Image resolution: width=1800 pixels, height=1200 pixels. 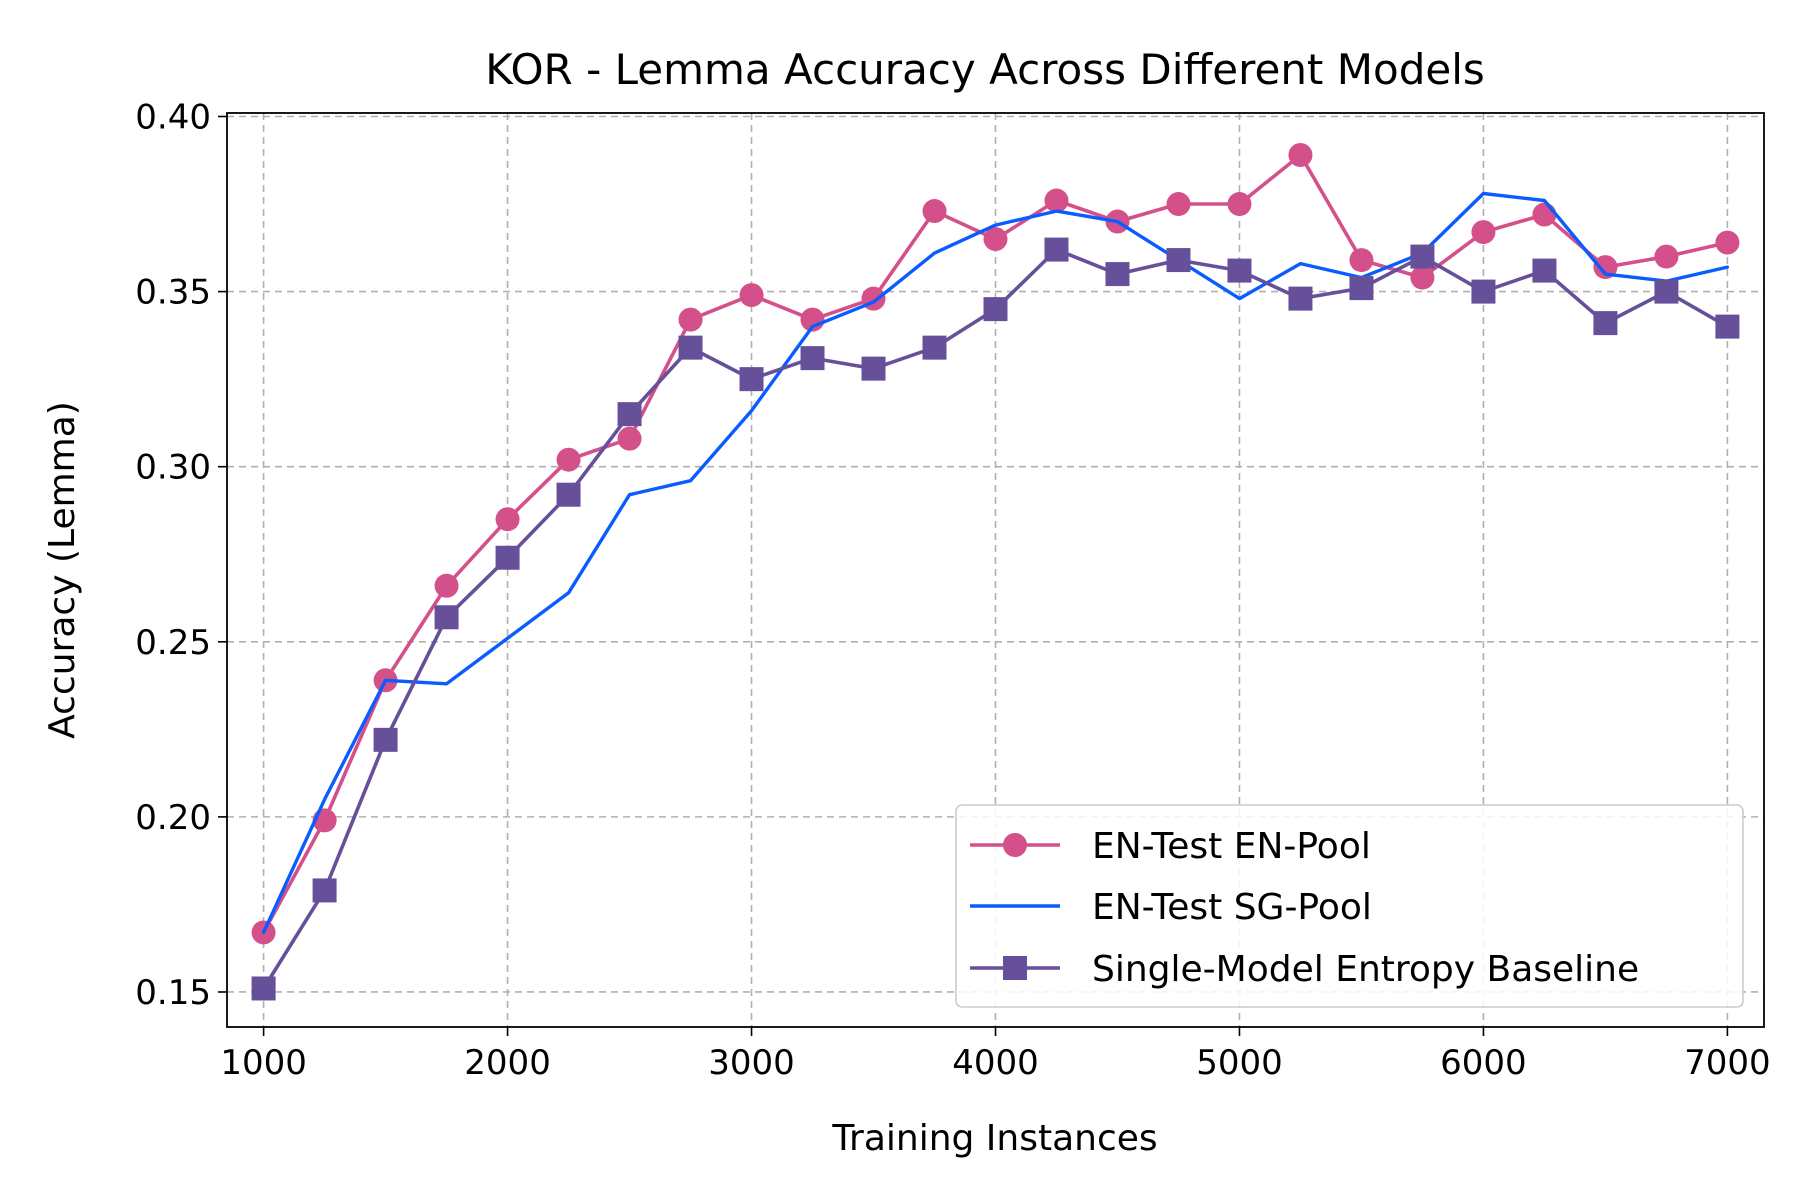 What do you see at coordinates (173, 993) in the screenshot?
I see `y-tick-label: 0.15` at bounding box center [173, 993].